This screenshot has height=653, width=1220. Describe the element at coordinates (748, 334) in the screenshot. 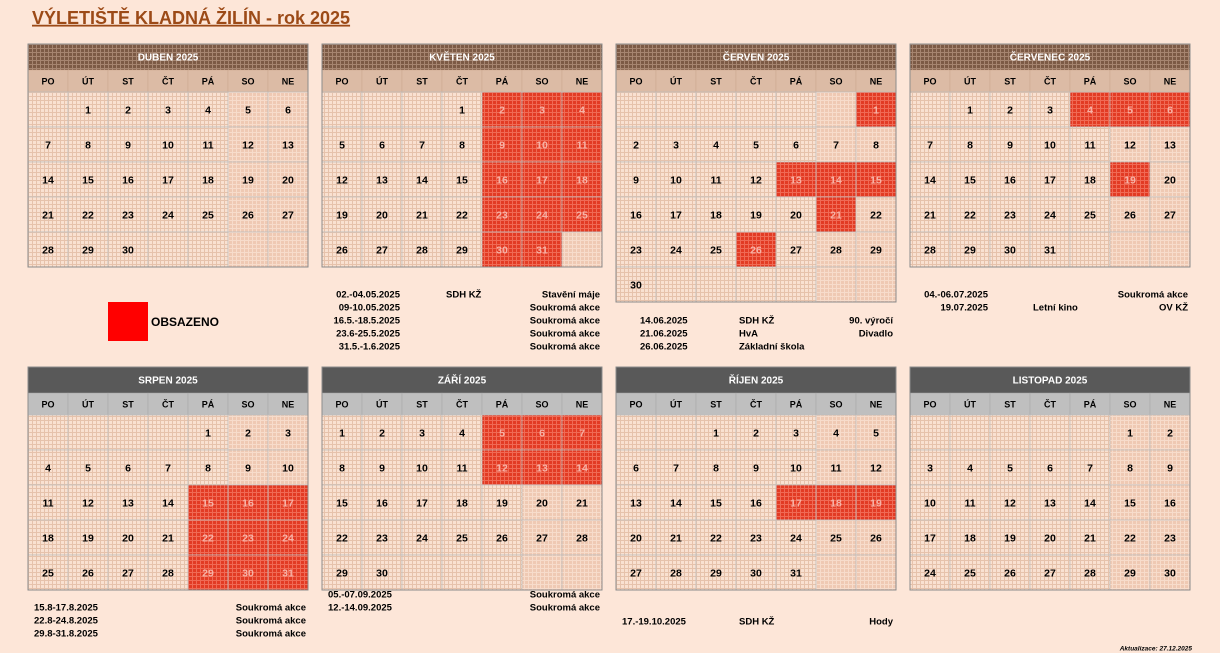

I see `event-organizer: HvA` at that location.